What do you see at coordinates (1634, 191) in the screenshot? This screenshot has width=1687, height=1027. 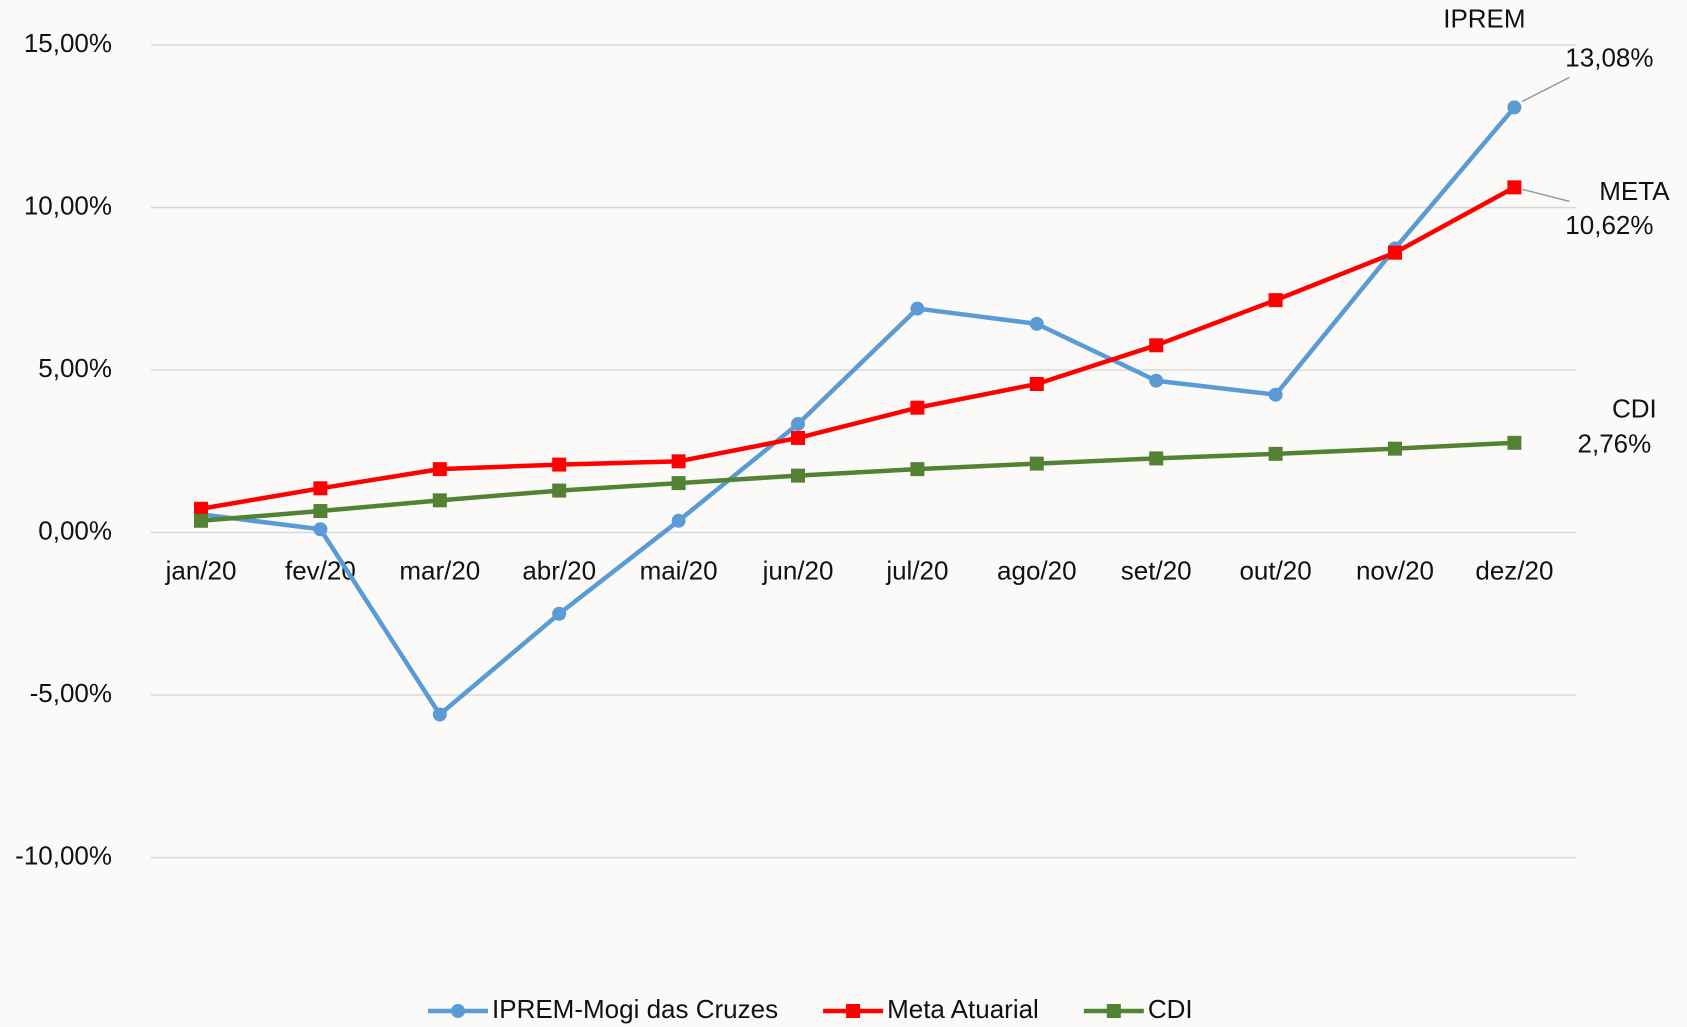 I see `annotation-tag: META` at bounding box center [1634, 191].